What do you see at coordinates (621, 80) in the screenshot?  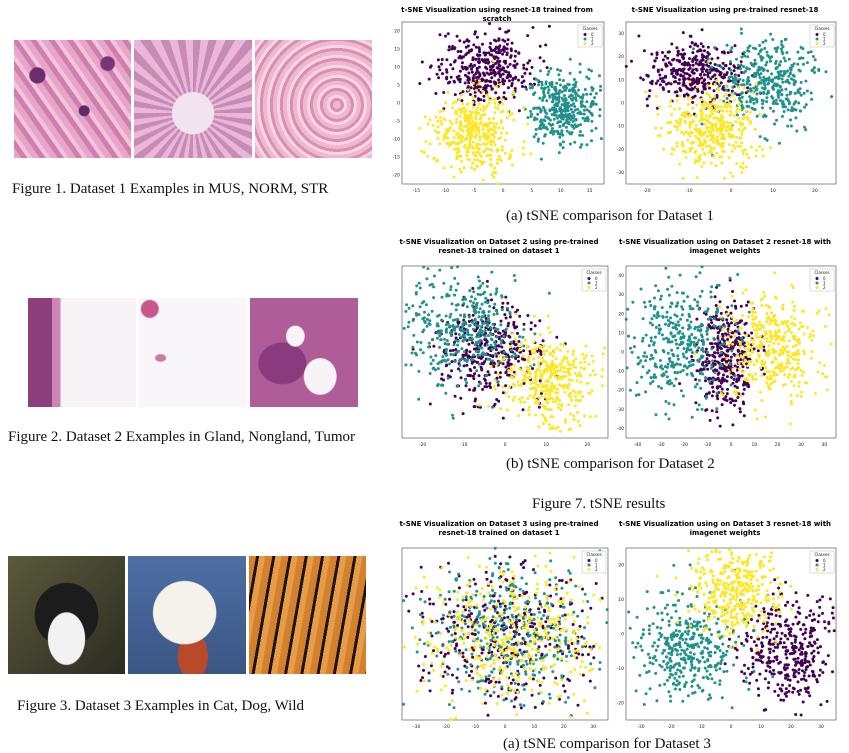 I see `y-tick-label: 10` at bounding box center [621, 80].